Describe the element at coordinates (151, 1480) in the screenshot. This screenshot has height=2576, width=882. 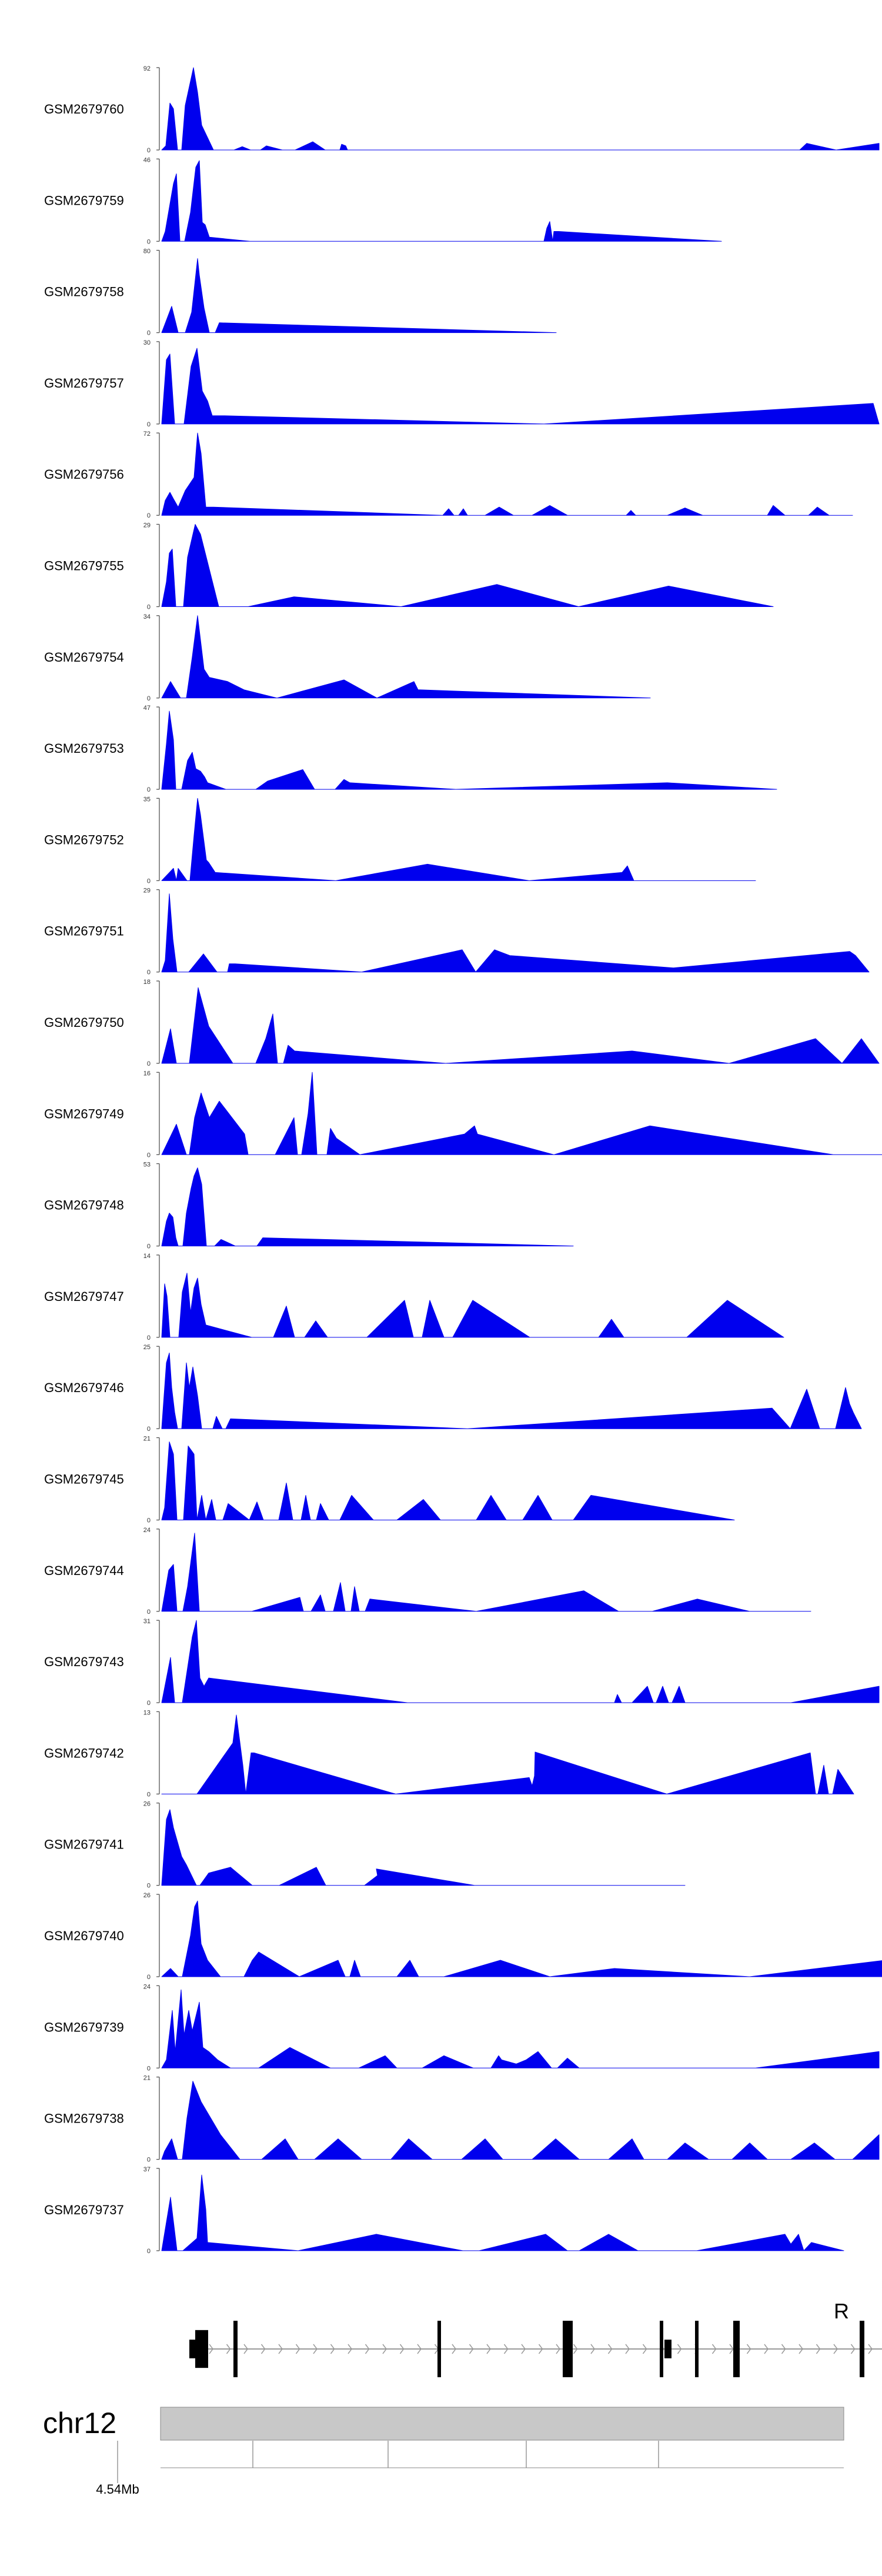
I see `y-axis: 21 0` at that location.